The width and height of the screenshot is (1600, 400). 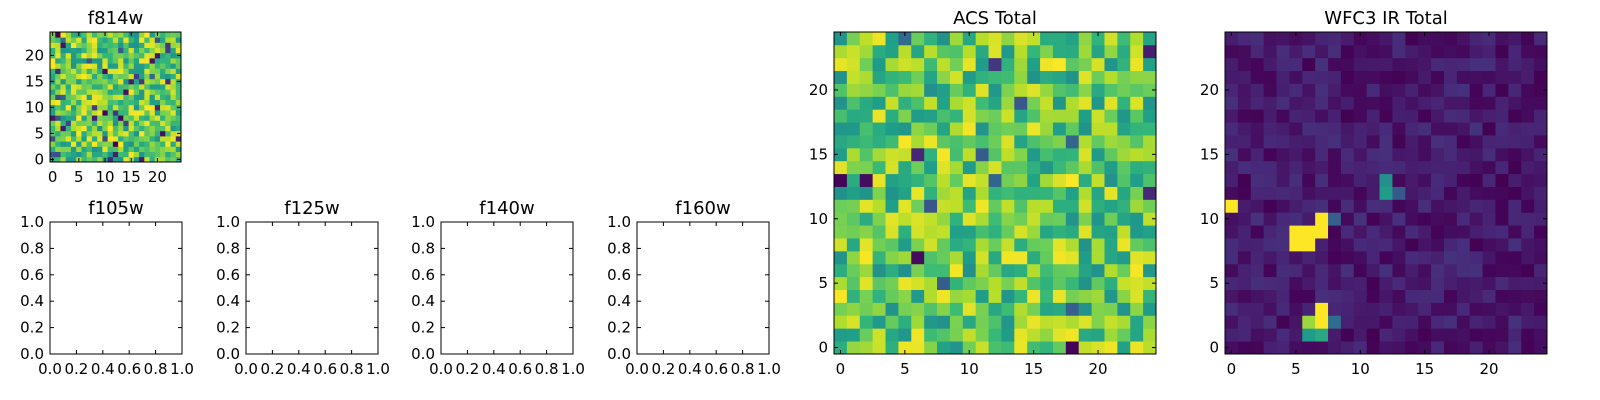 What do you see at coordinates (547, 369) in the screenshot?
I see `x-tick-label: 0.8` at bounding box center [547, 369].